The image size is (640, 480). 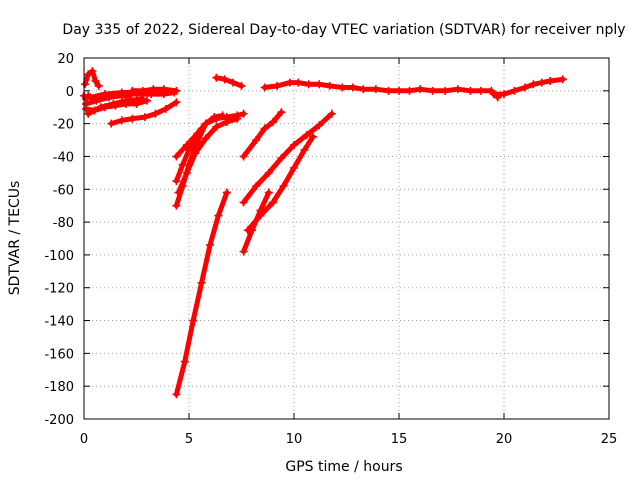 What do you see at coordinates (84, 439) in the screenshot?
I see `x-tick-label: 0` at bounding box center [84, 439].